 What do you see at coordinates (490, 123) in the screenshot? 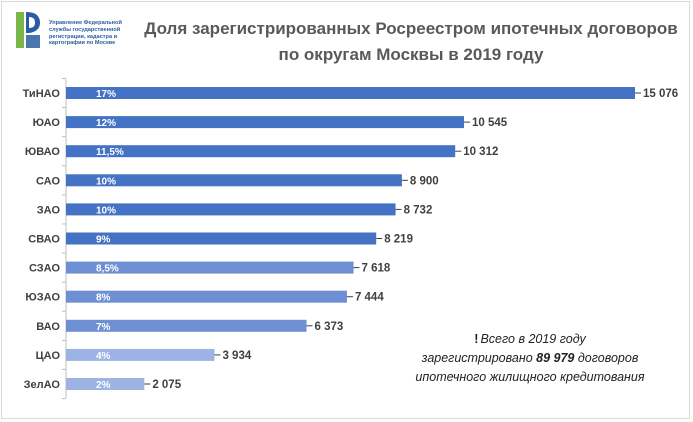
I see `value-label: 10 545` at bounding box center [490, 123].